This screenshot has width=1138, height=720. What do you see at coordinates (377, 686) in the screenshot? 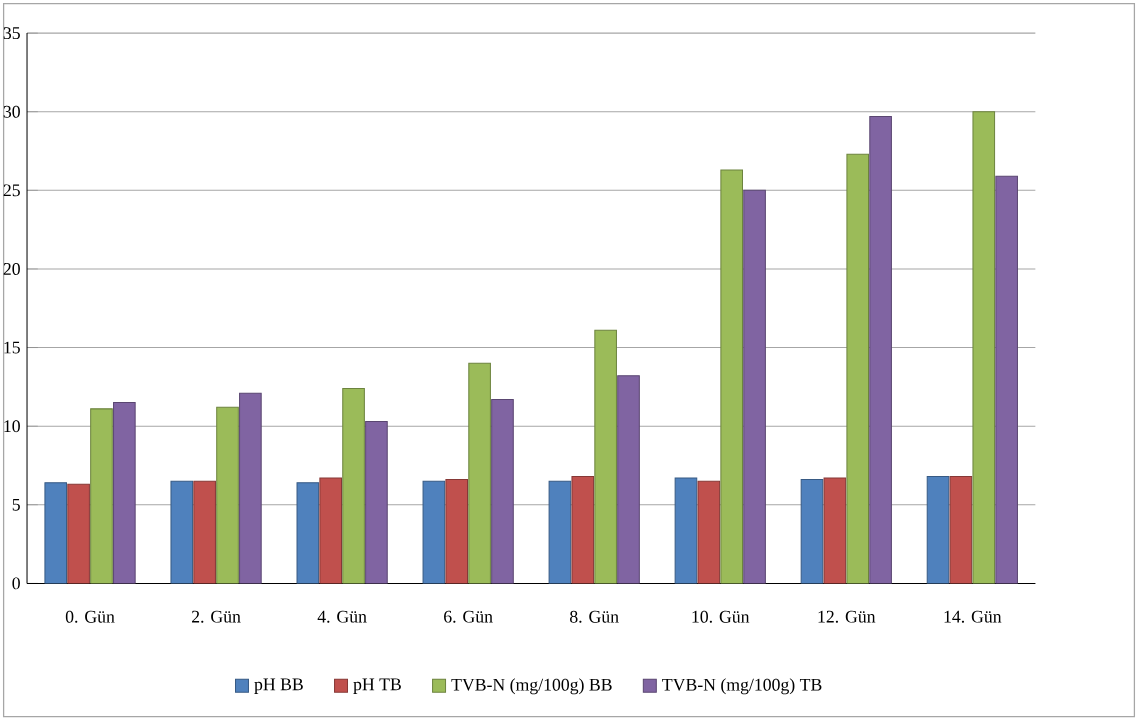
I see `legend-label: pH TB` at bounding box center [377, 686].